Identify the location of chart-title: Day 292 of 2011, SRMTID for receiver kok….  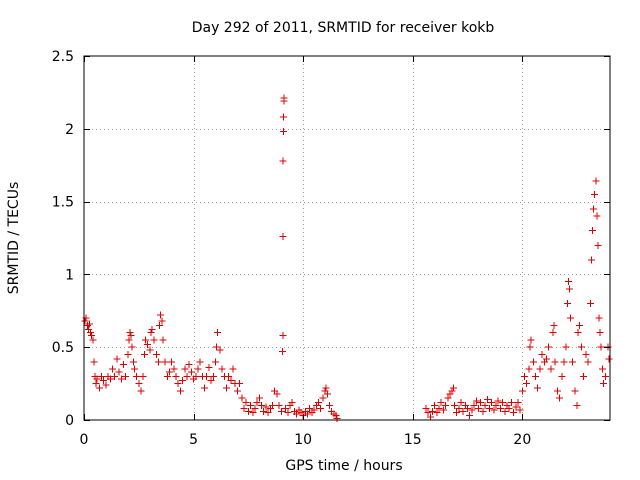
(343, 28).